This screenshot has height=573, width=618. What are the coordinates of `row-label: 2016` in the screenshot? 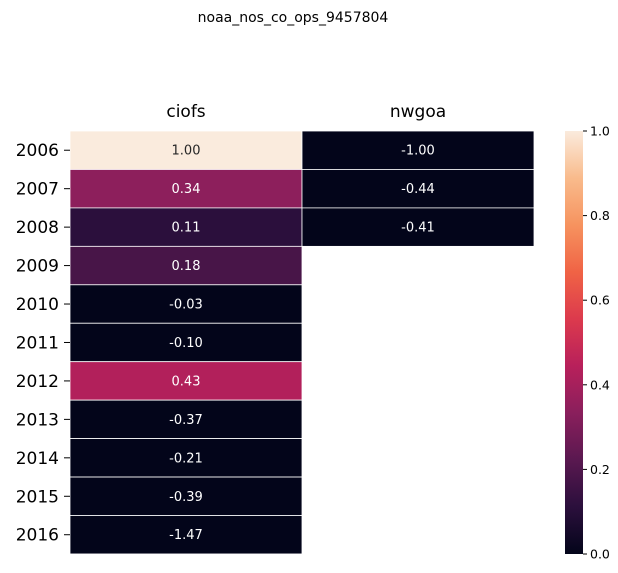 It's located at (37, 536).